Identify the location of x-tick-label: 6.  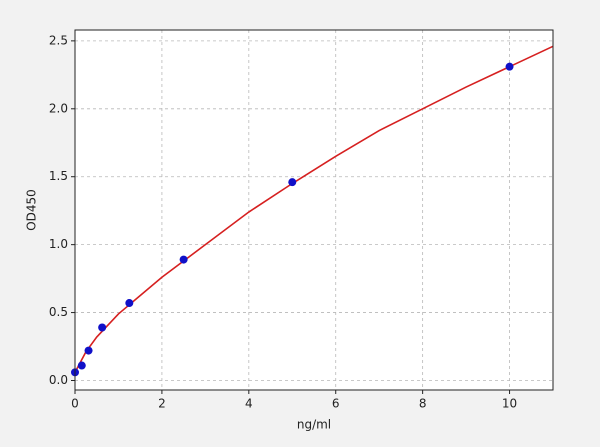
(336, 404).